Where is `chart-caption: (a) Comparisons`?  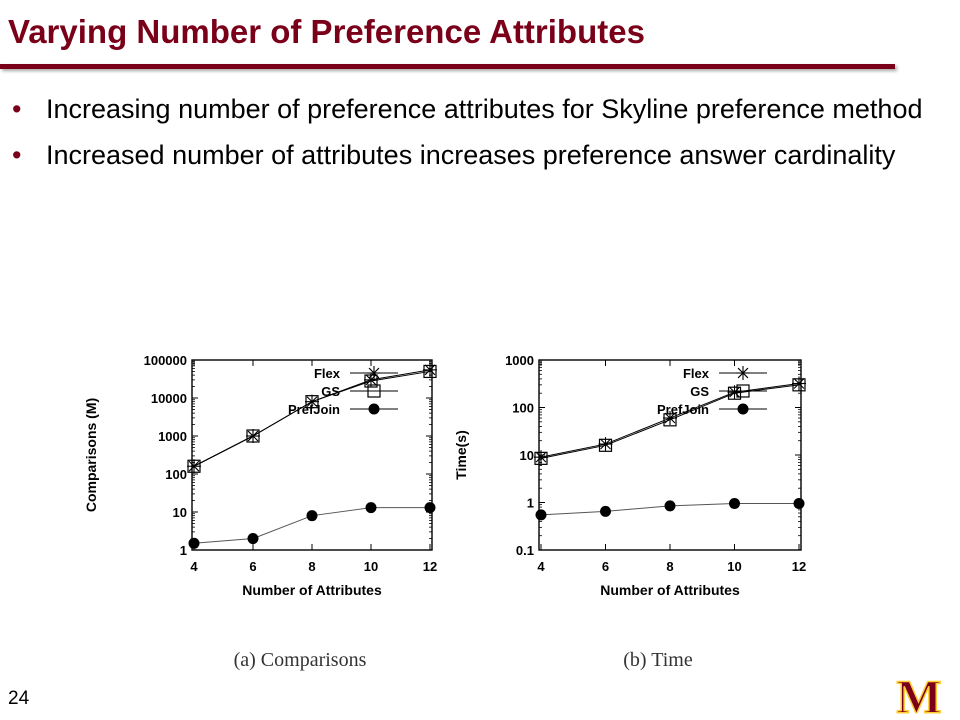
chart-caption: (a) Comparisons is located at coordinates (300, 660).